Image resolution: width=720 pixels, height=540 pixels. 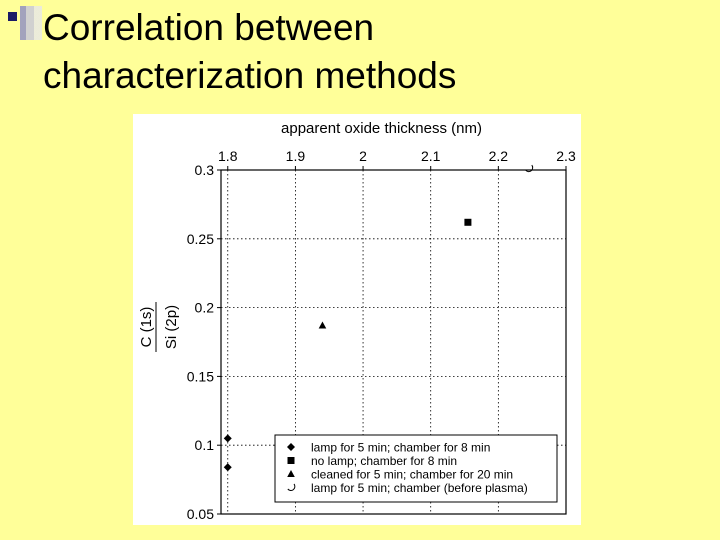 What do you see at coordinates (419, 488) in the screenshot?
I see `legend-label: lamp for 5 min; chamber (before plasma)` at bounding box center [419, 488].